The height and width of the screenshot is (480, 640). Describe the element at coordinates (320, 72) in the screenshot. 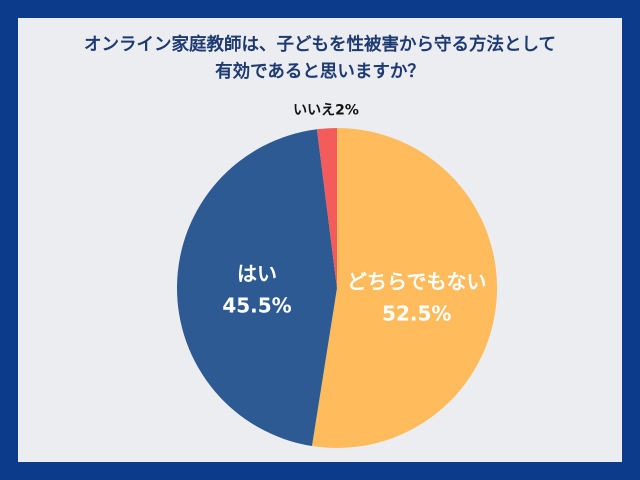

I see `title-line-2: 有効であると思いますか？` at that location.